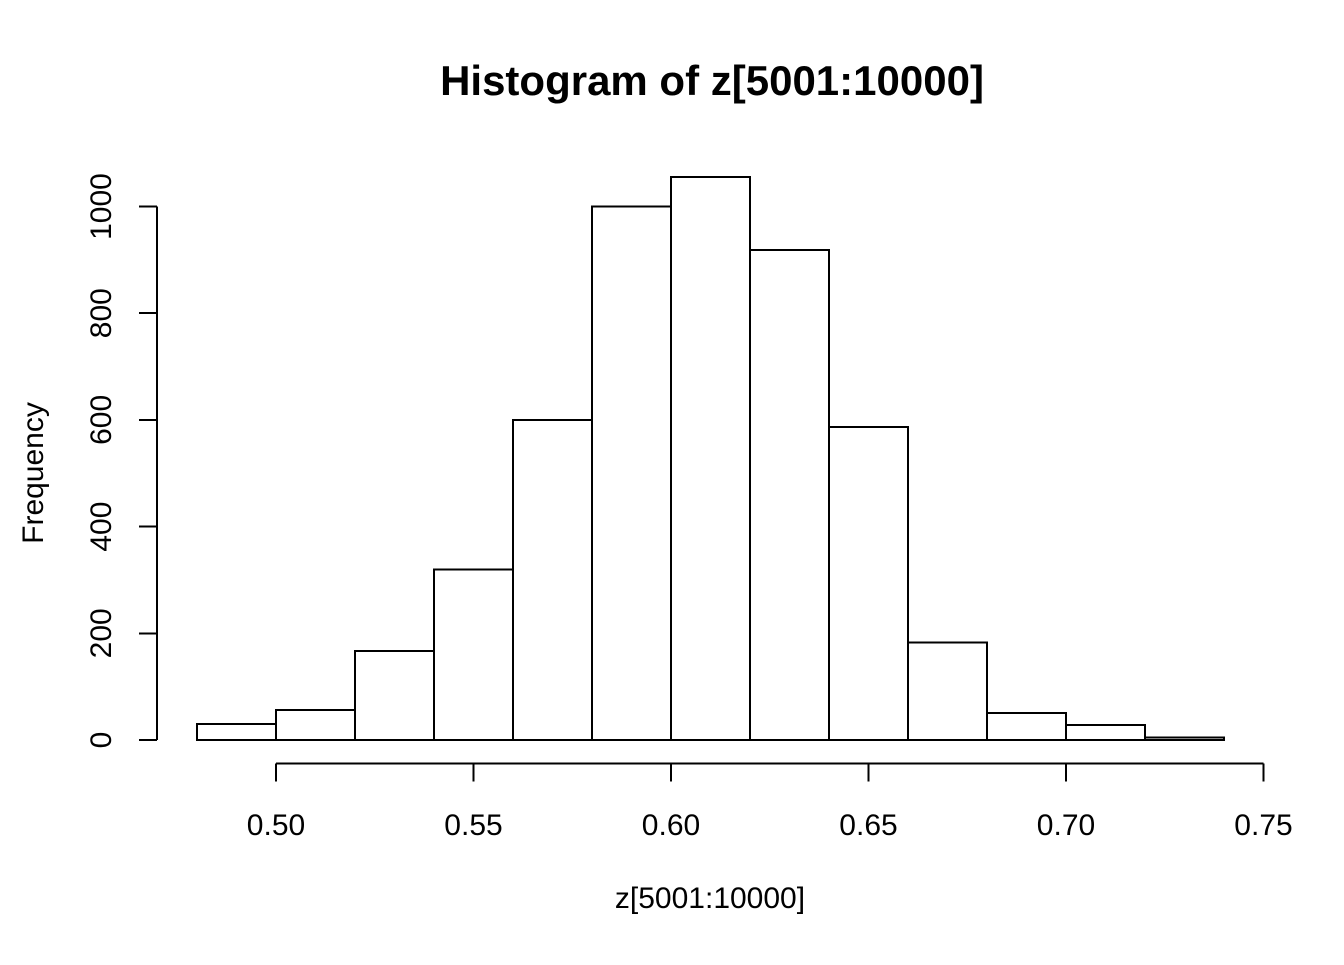 Image resolution: width=1344 pixels, height=965 pixels. Describe the element at coordinates (101, 313) in the screenshot. I see `y-tick-label: 800` at that location.